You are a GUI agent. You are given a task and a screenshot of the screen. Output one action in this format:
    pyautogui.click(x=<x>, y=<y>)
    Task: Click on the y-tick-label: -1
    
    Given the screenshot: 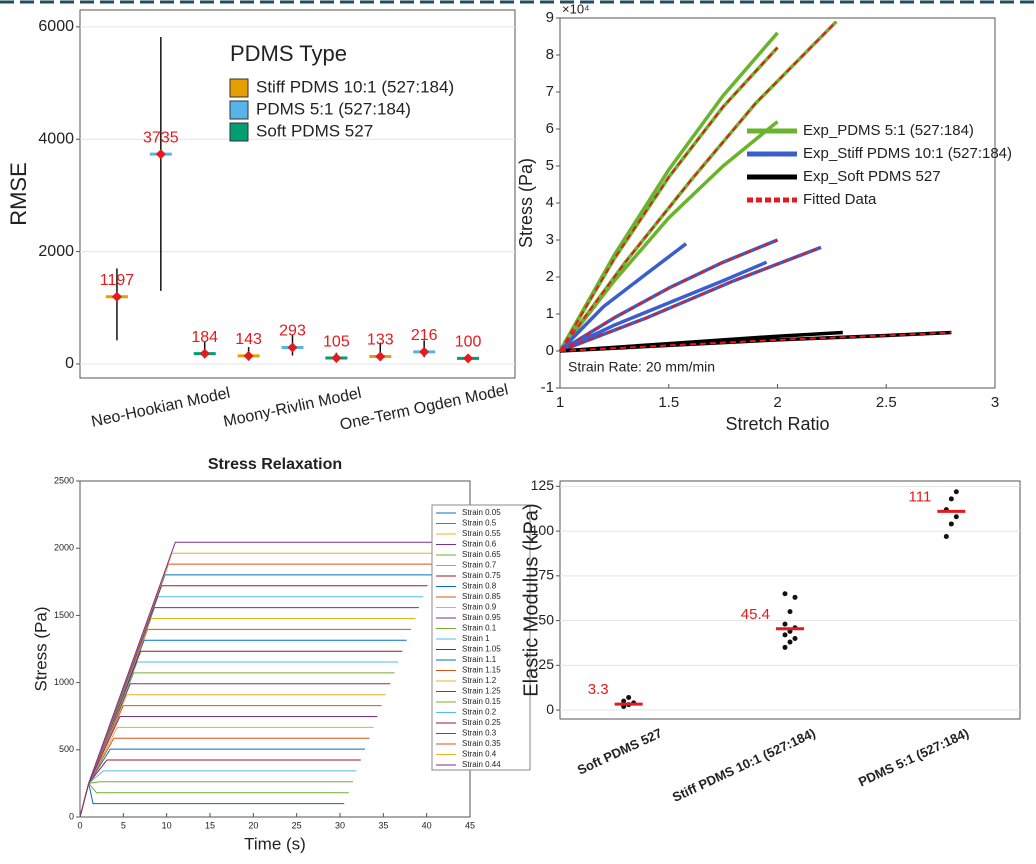 What is the action you would take?
    pyautogui.click(x=547, y=387)
    